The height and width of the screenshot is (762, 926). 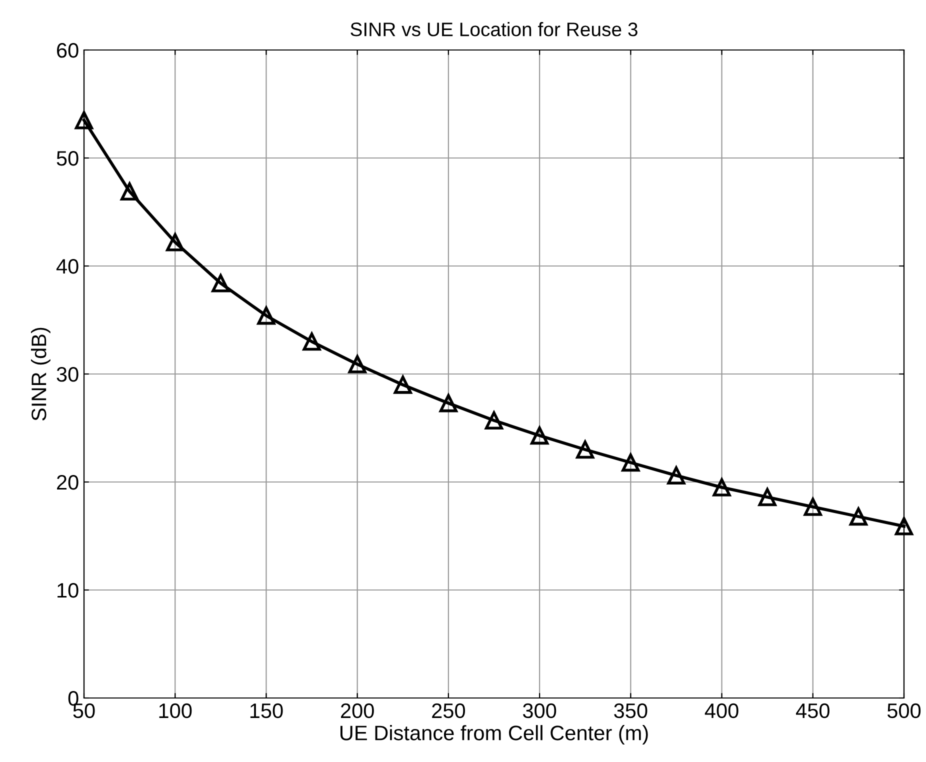 I want to click on y-axis-title: SINR (dB), so click(x=40, y=374).